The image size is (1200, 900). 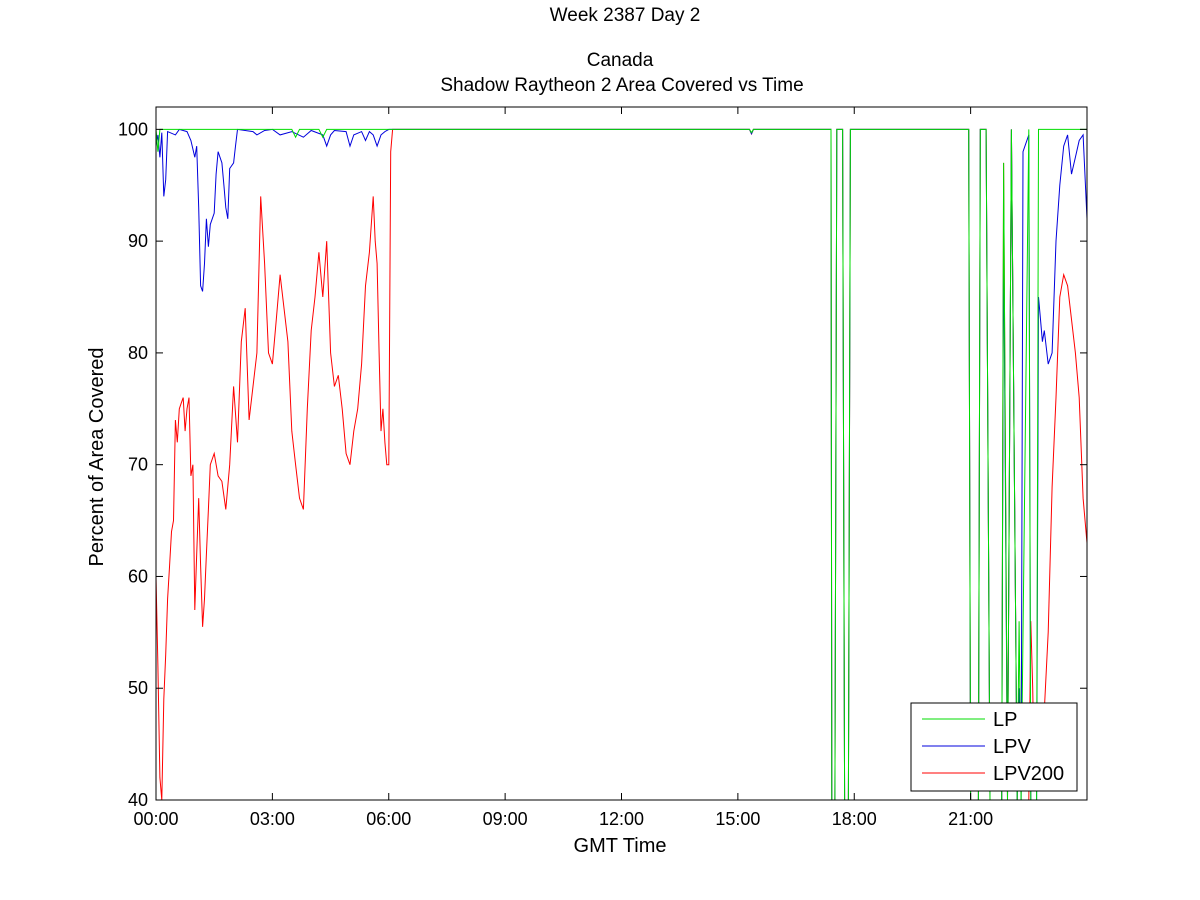 What do you see at coordinates (155, 819) in the screenshot?
I see `x-tick-label: 00:00` at bounding box center [155, 819].